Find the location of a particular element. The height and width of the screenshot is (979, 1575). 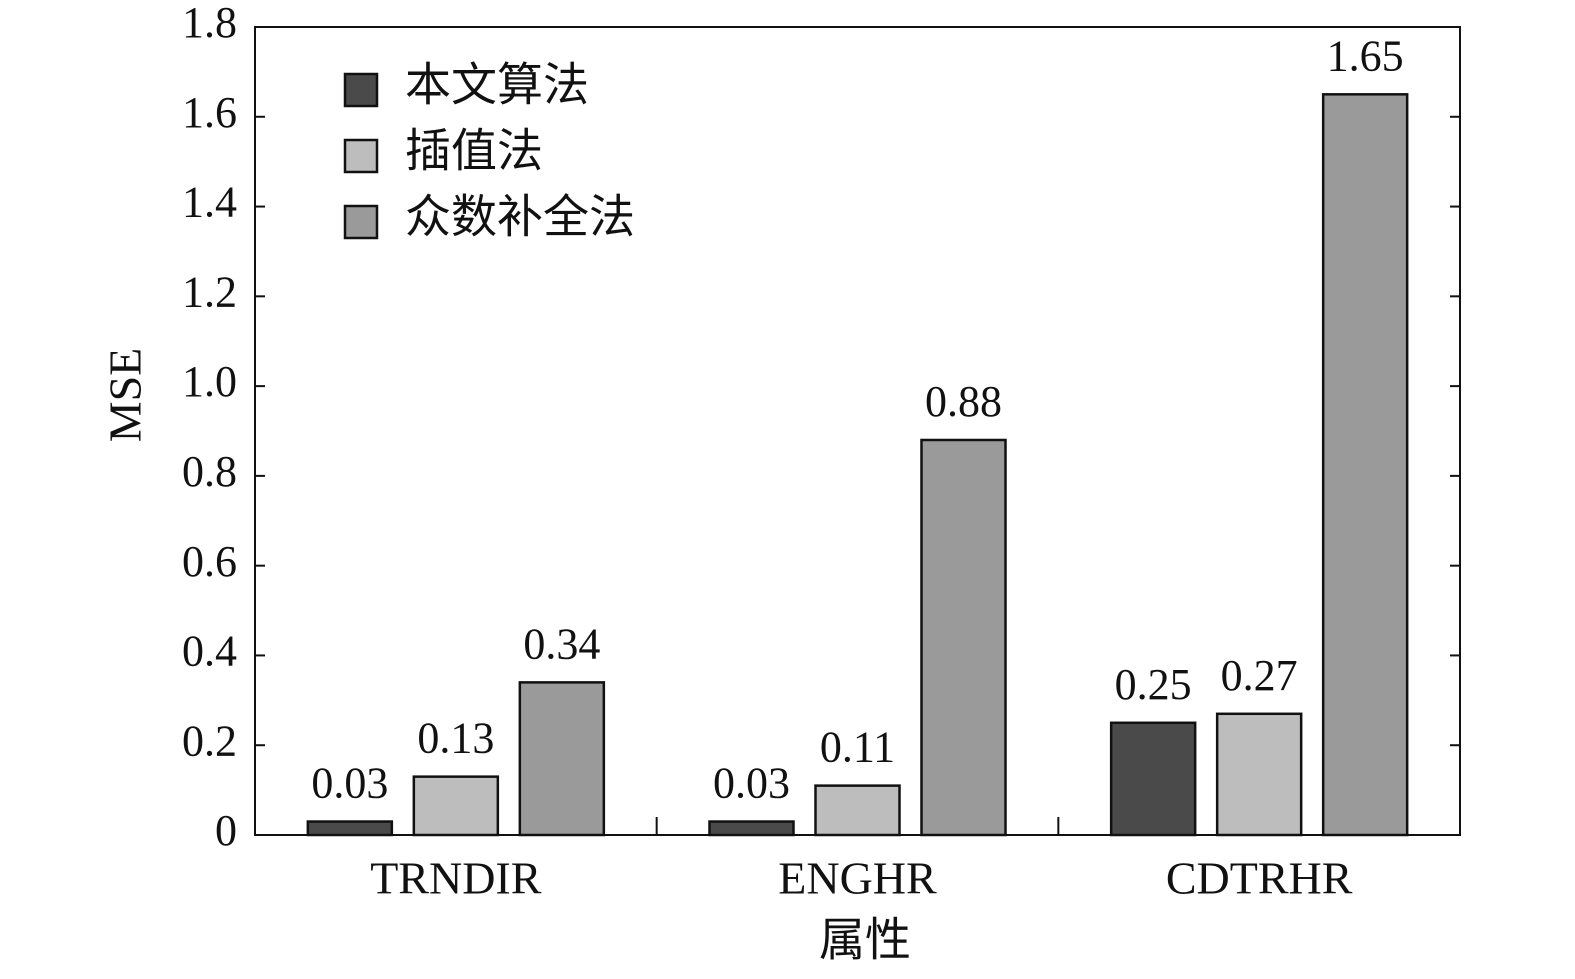

y-tick-label: 0.6 is located at coordinates (209, 561).